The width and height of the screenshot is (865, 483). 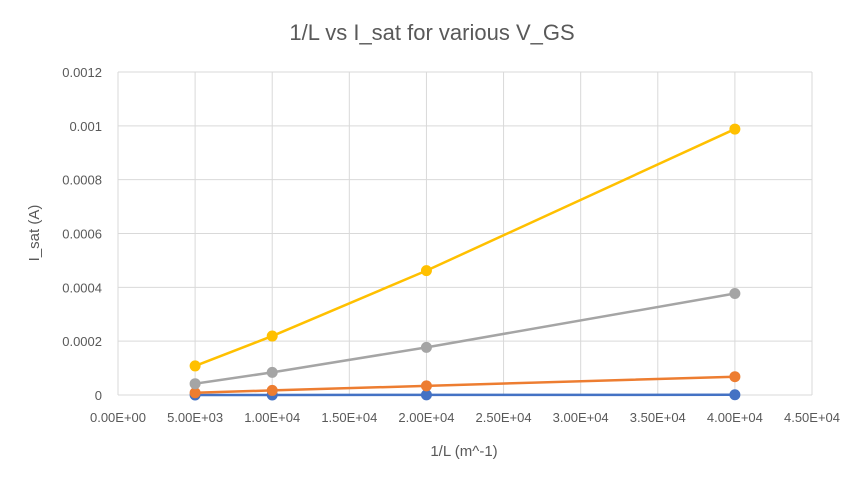 I want to click on x-axis-title: 1/L (m^-1), so click(x=463, y=451).